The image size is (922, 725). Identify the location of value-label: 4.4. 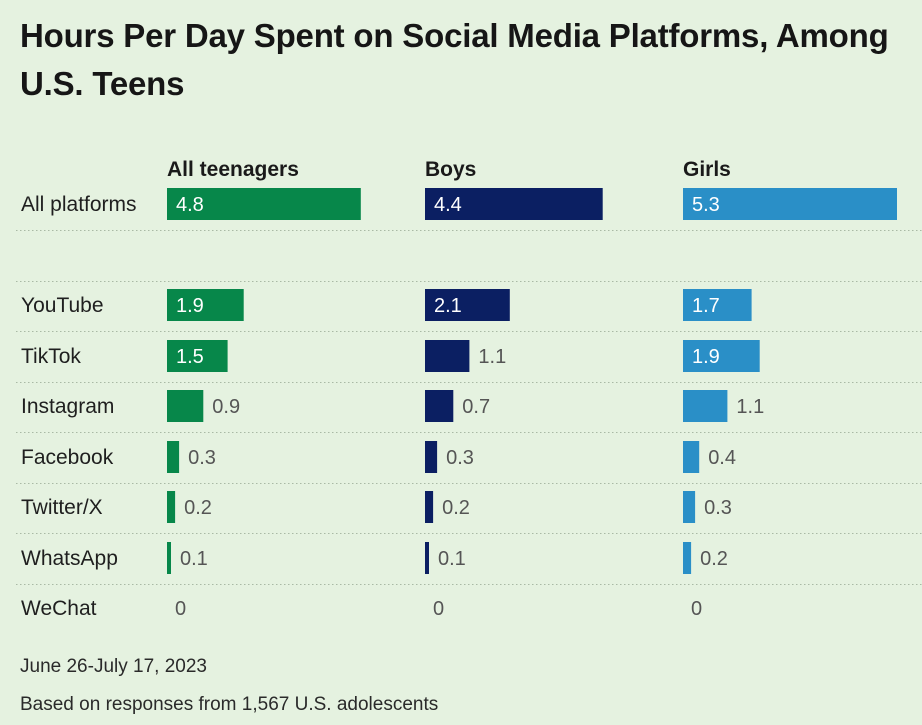
(448, 205).